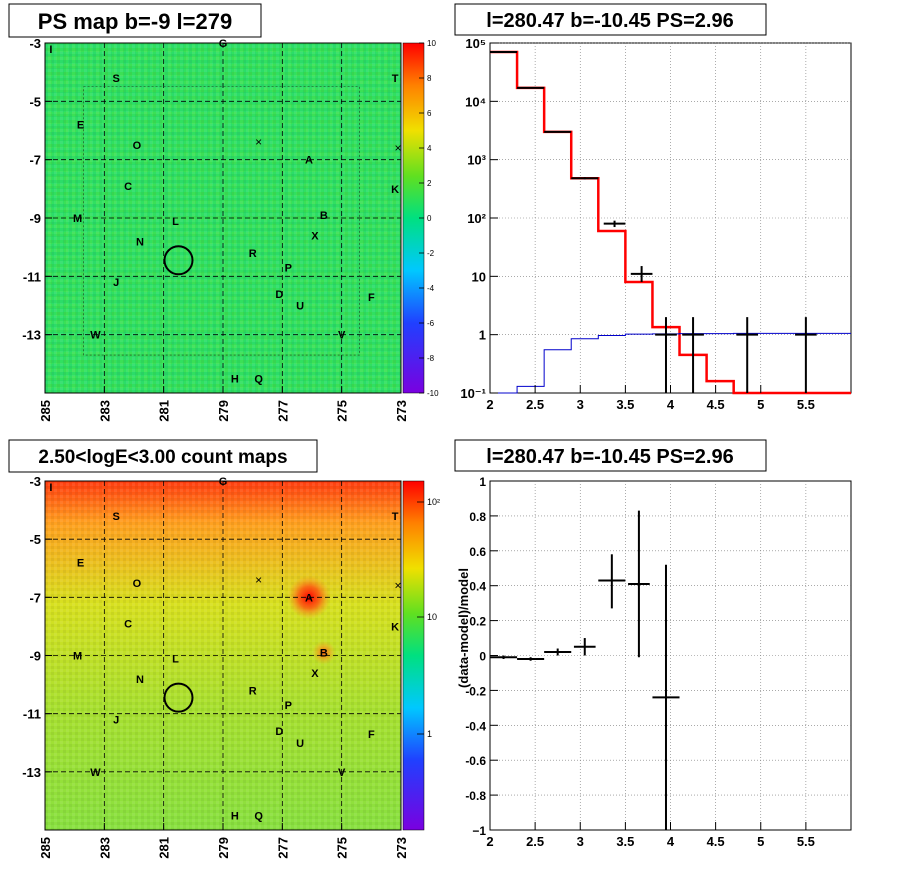 Image resolution: width=898 pixels, height=880 pixels. What do you see at coordinates (258, 816) in the screenshot?
I see `count-map-source-label: Q` at bounding box center [258, 816].